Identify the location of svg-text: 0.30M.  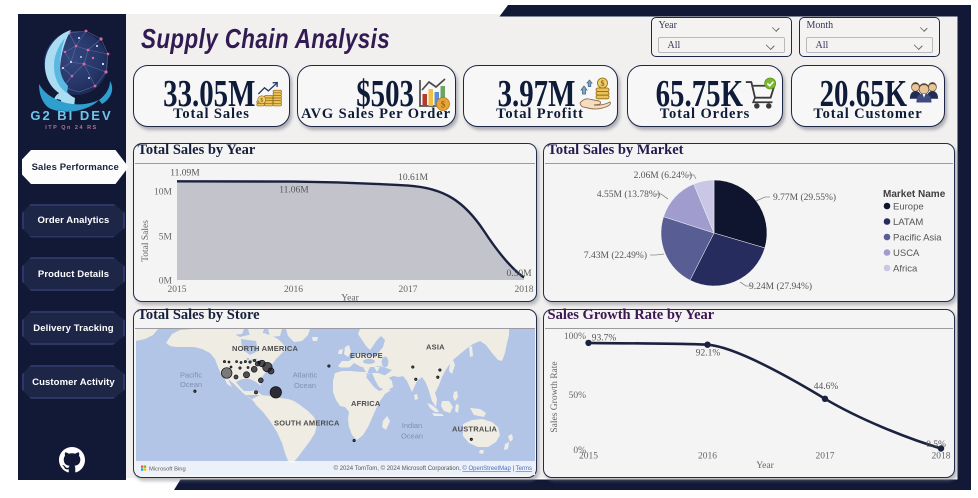
(519, 274).